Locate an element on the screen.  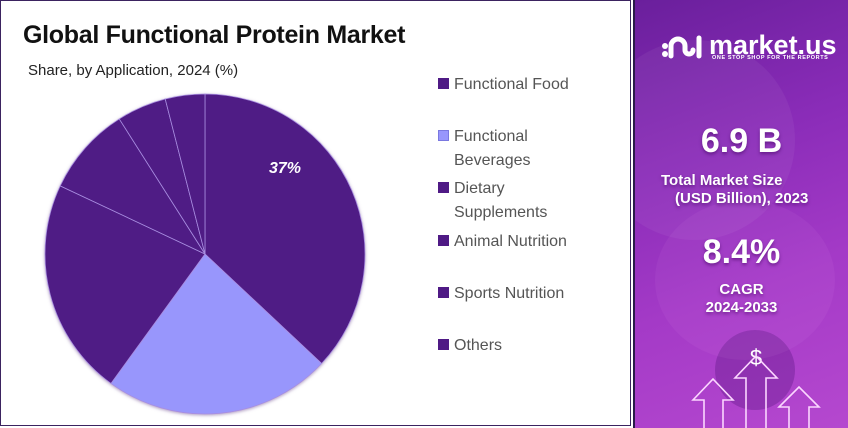
market-size-value: 6.9 B is located at coordinates (741, 141).